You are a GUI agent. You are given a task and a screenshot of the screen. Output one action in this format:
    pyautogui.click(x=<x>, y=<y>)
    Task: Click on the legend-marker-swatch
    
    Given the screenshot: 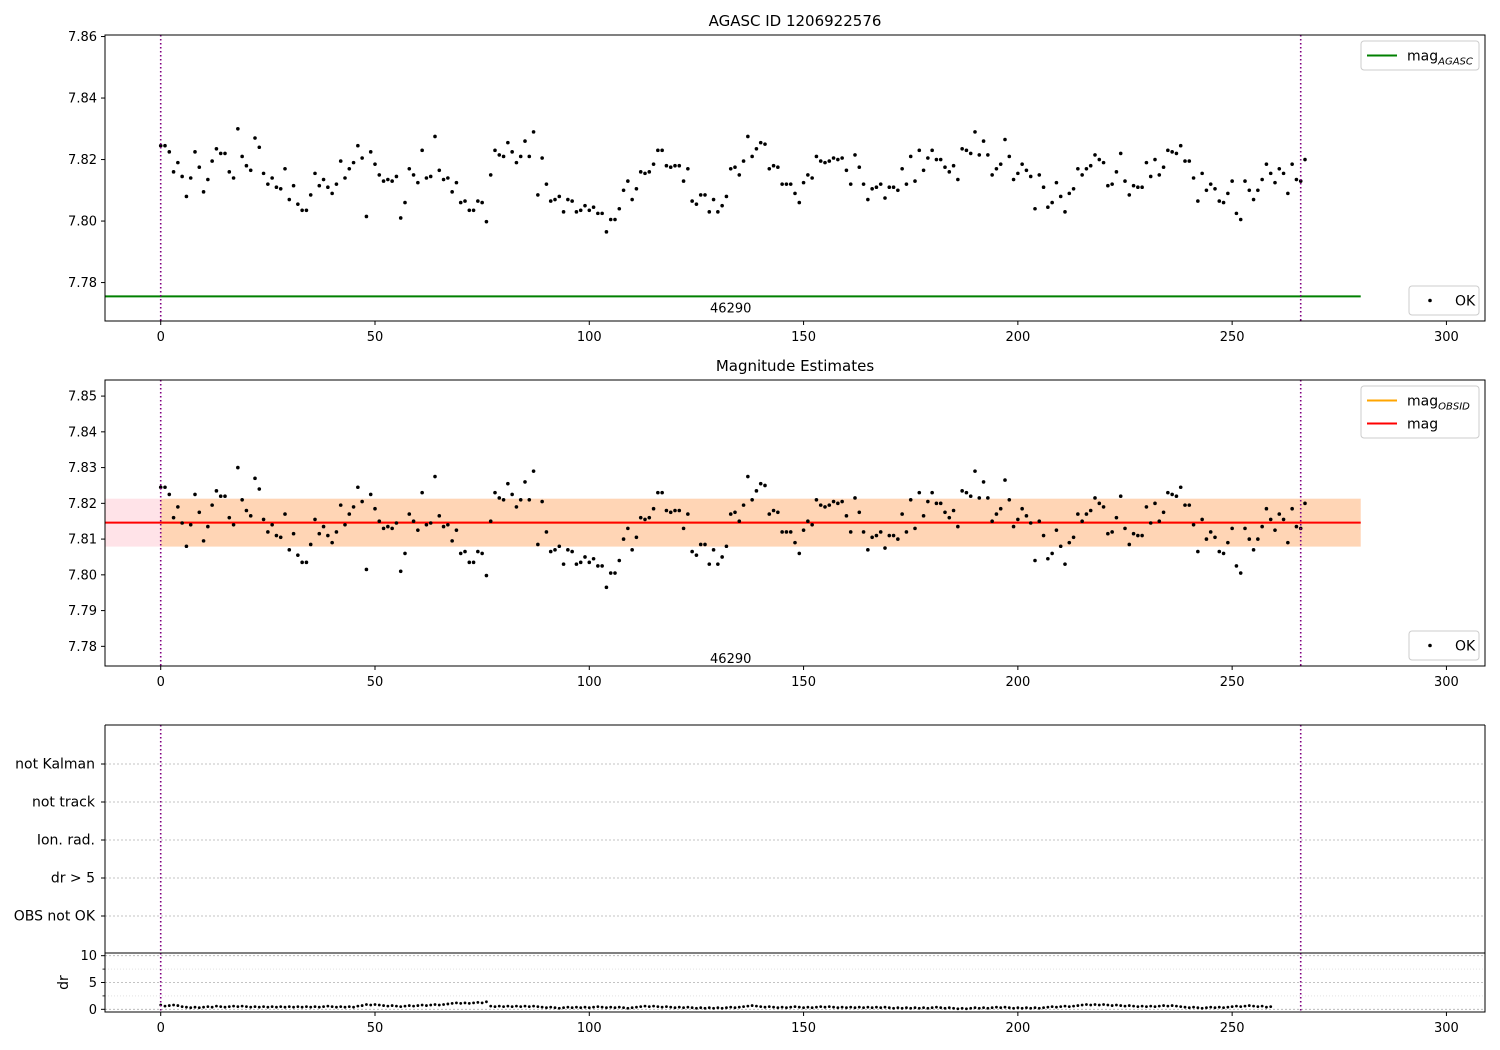 What is the action you would take?
    pyautogui.click(x=1430, y=645)
    